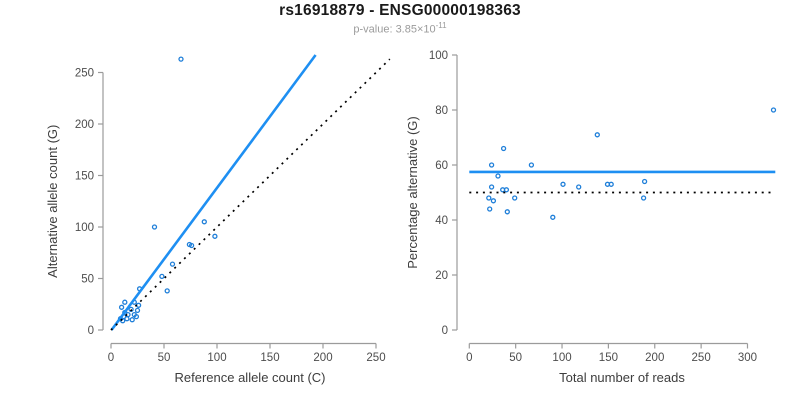  I want to click on percentage-vs-reads-ylabel: Percentage alternative (G), so click(412, 192).